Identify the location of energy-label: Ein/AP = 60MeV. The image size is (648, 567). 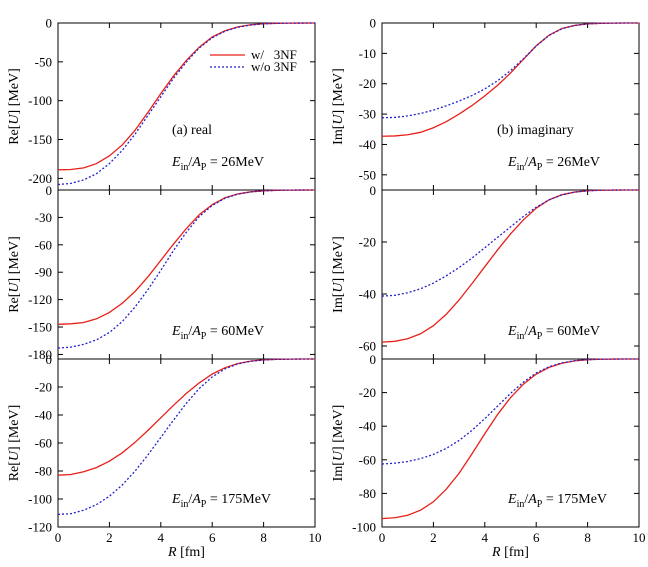
(553, 333).